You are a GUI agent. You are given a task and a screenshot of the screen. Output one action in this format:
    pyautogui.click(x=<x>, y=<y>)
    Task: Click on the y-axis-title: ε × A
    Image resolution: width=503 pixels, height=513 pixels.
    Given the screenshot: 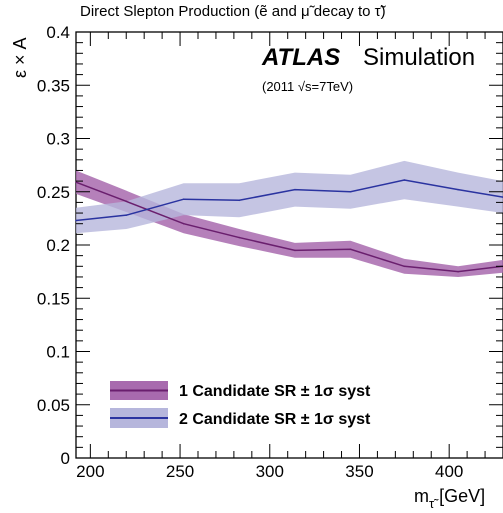 What is the action you would take?
    pyautogui.click(x=20, y=57)
    